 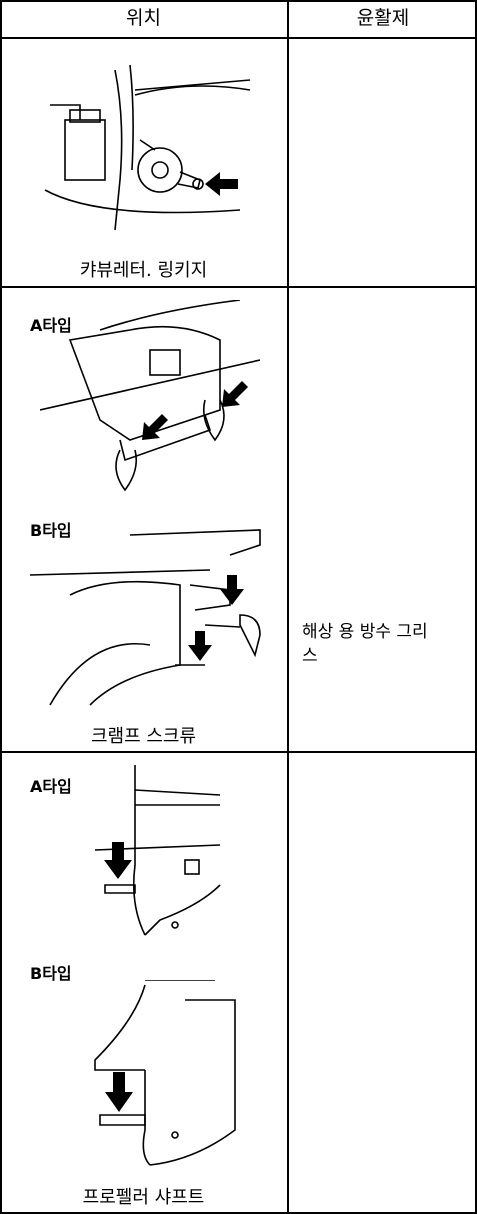 What do you see at coordinates (143, 736) in the screenshot?
I see `location-label: 크램프 스크류` at bounding box center [143, 736].